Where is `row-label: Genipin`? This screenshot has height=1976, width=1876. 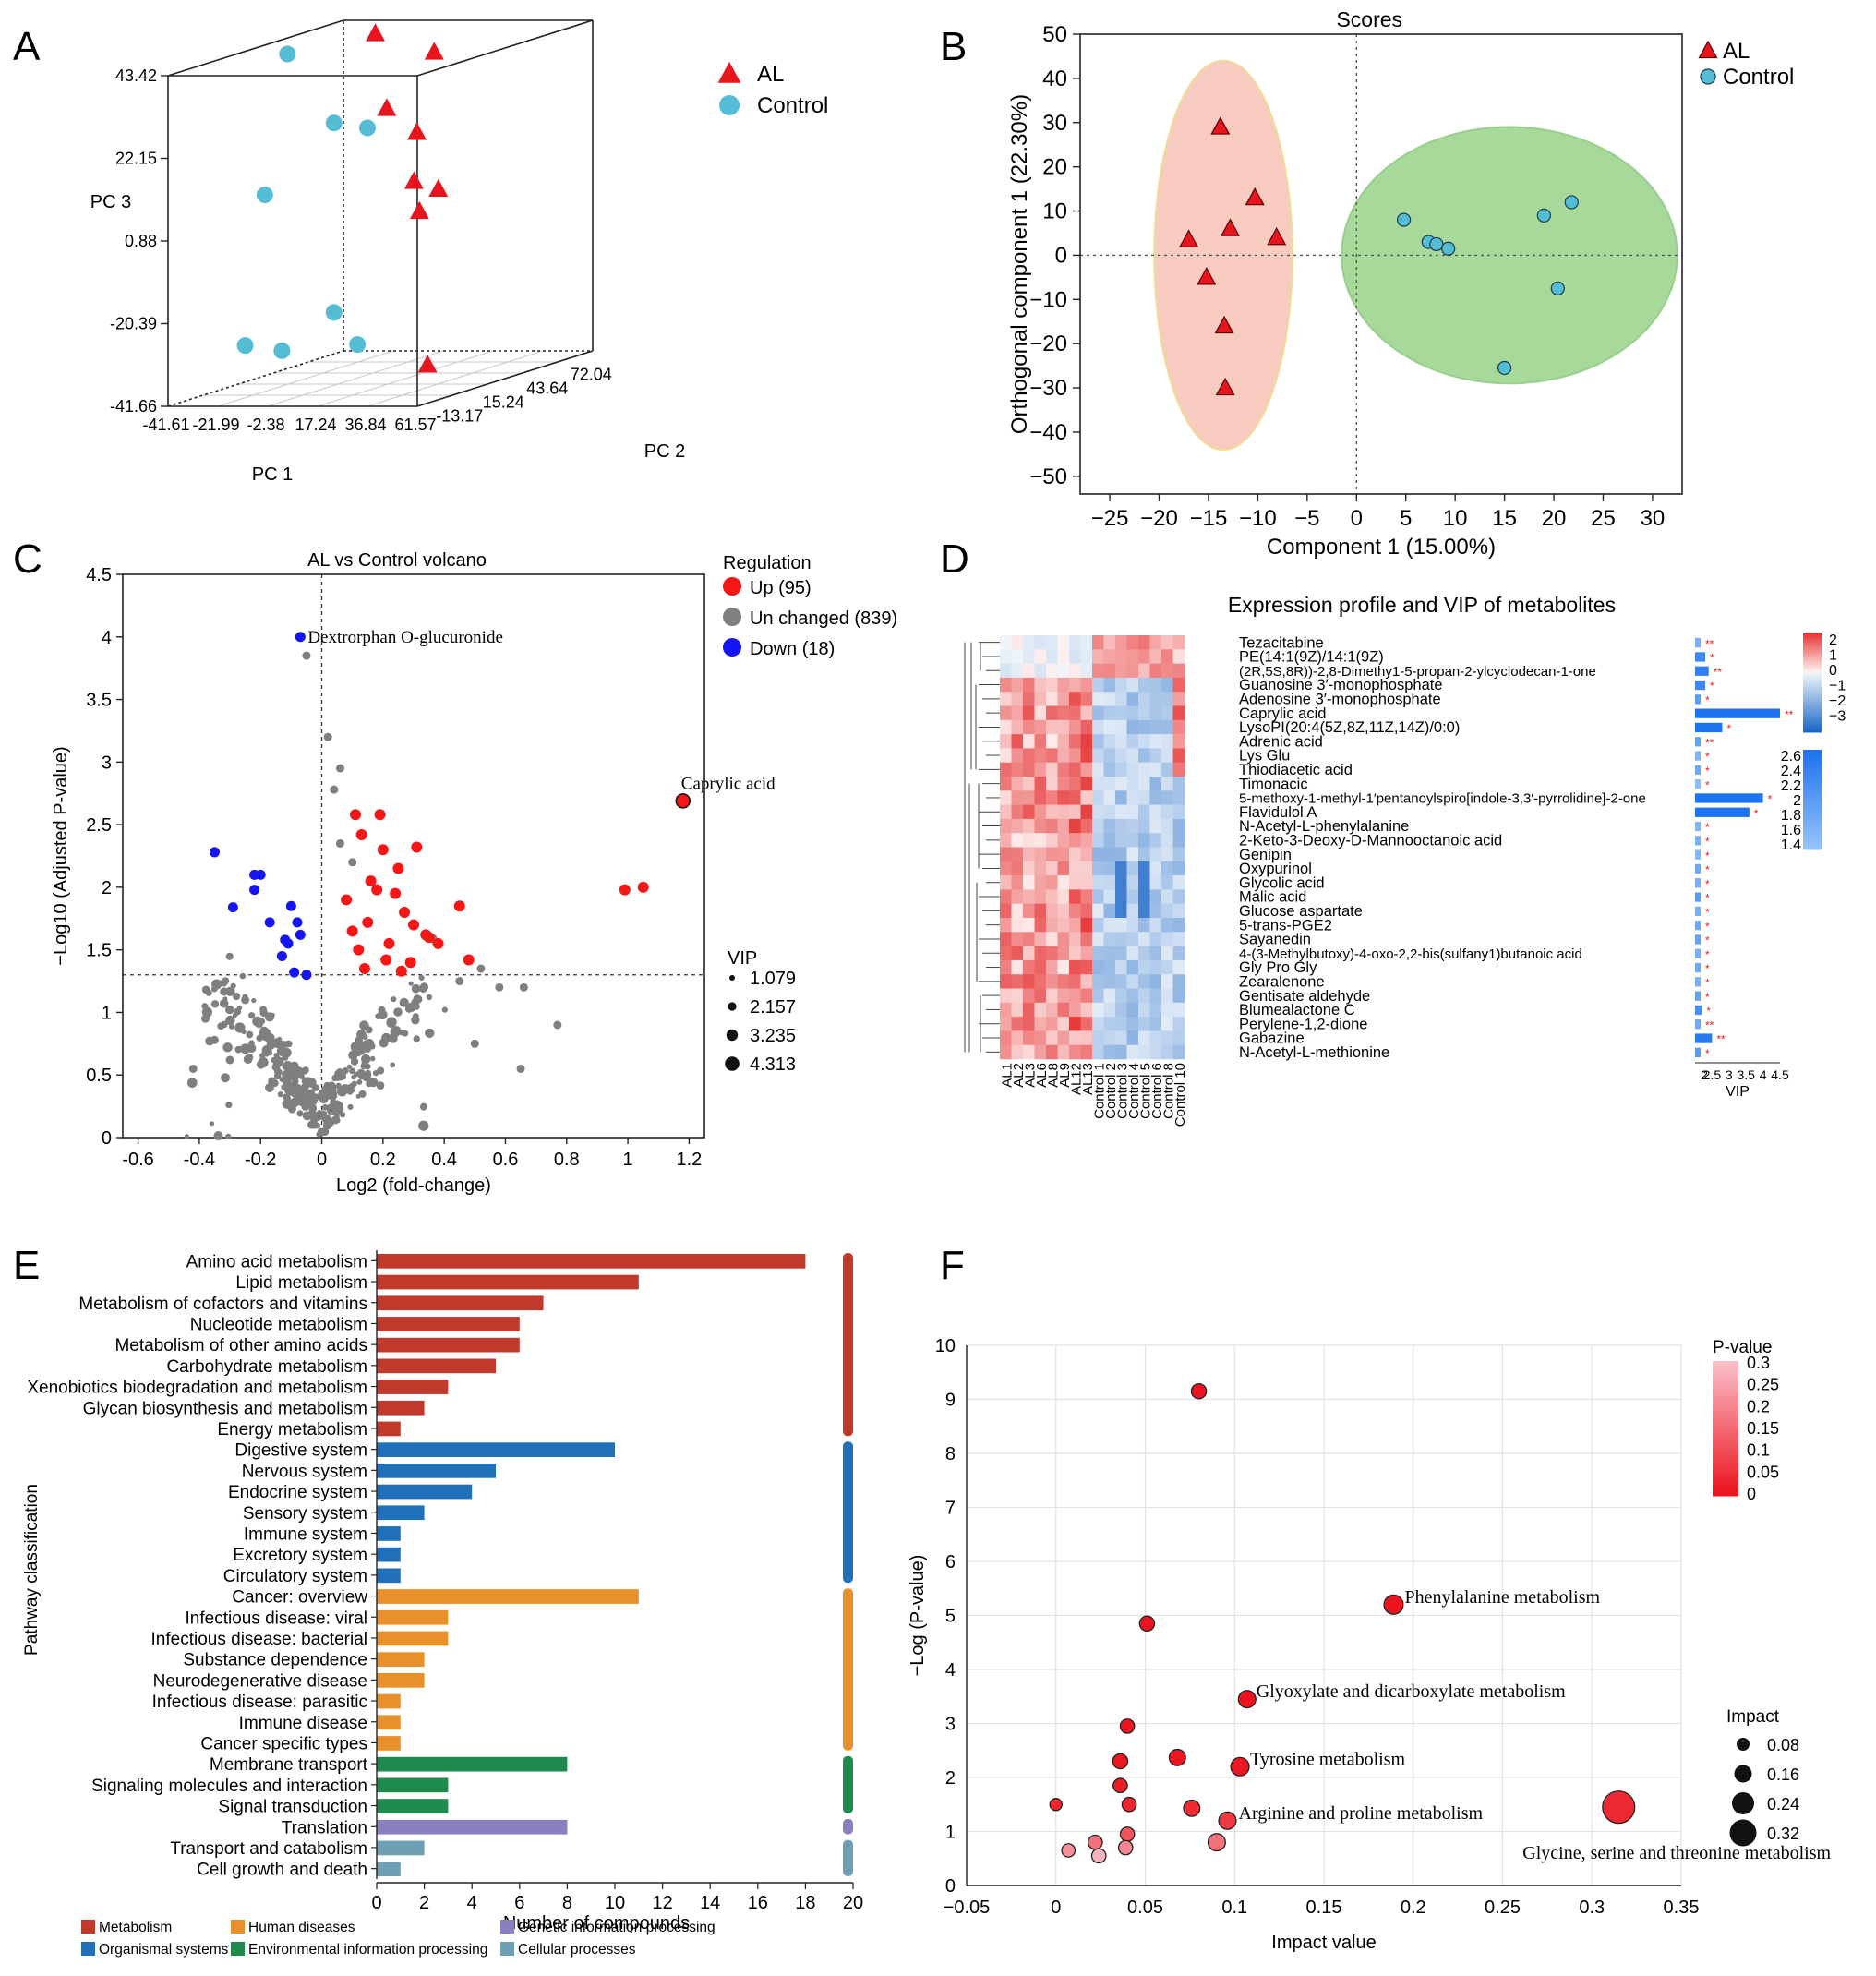
row-label: Genipin is located at coordinates (1265, 855).